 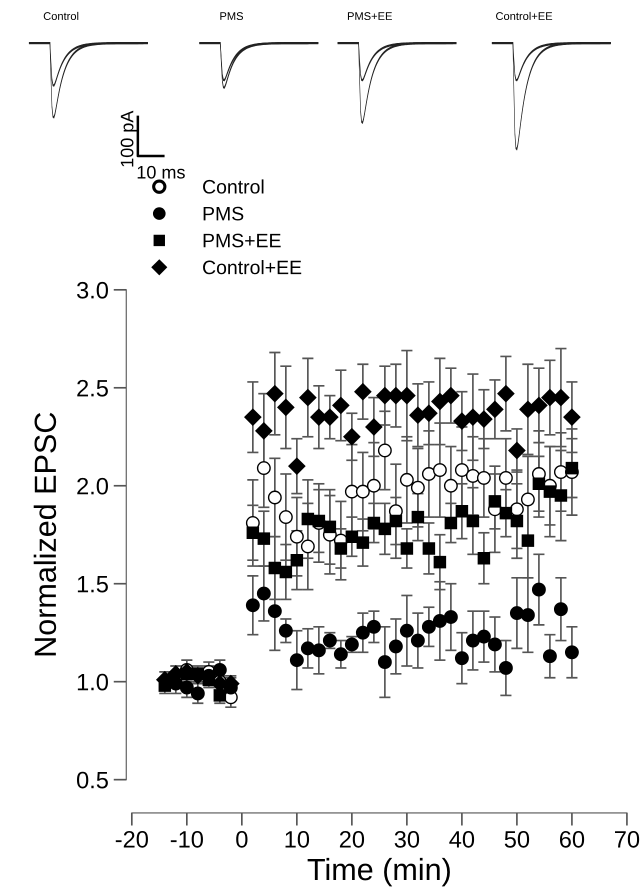 I want to click on x-tick-label: 10, so click(x=298, y=839).